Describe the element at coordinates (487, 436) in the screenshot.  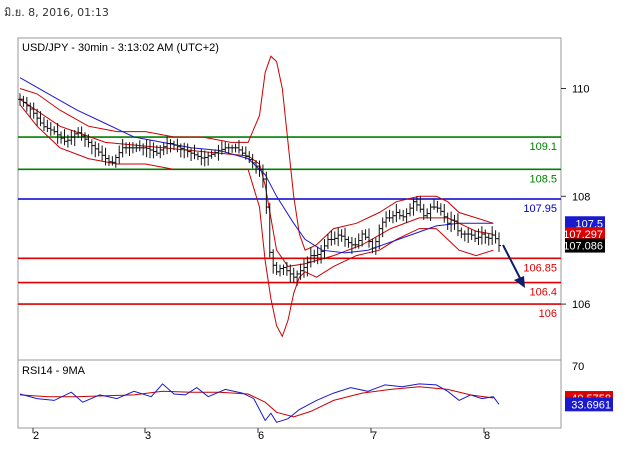
I see `x-tick-4: 8` at that location.